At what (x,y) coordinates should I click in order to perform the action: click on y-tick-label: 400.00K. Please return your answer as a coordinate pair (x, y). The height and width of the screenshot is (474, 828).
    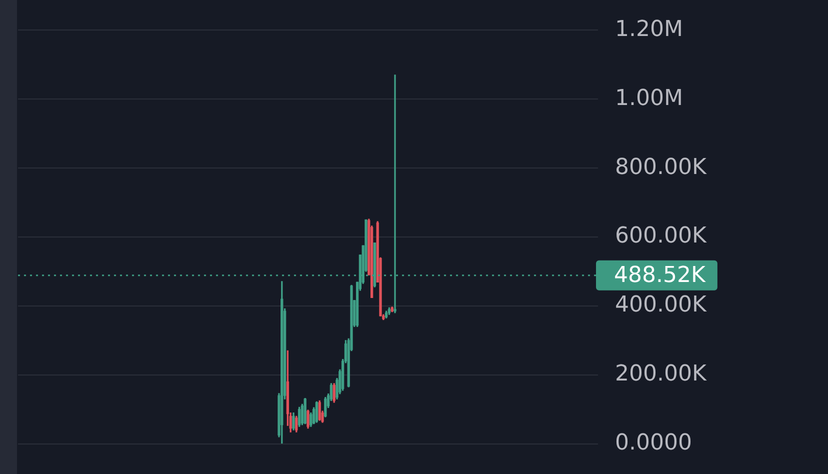
    Looking at the image, I should click on (661, 305).